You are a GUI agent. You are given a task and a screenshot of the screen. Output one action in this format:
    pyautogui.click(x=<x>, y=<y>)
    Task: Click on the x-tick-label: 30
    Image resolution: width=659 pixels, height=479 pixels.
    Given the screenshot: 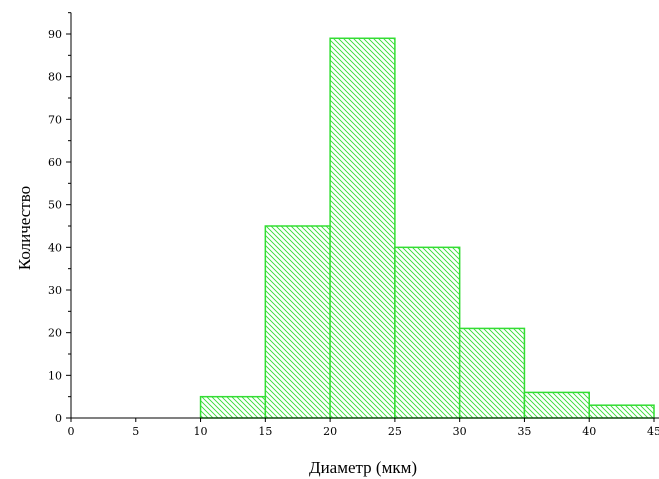 What is the action you would take?
    pyautogui.click(x=460, y=431)
    